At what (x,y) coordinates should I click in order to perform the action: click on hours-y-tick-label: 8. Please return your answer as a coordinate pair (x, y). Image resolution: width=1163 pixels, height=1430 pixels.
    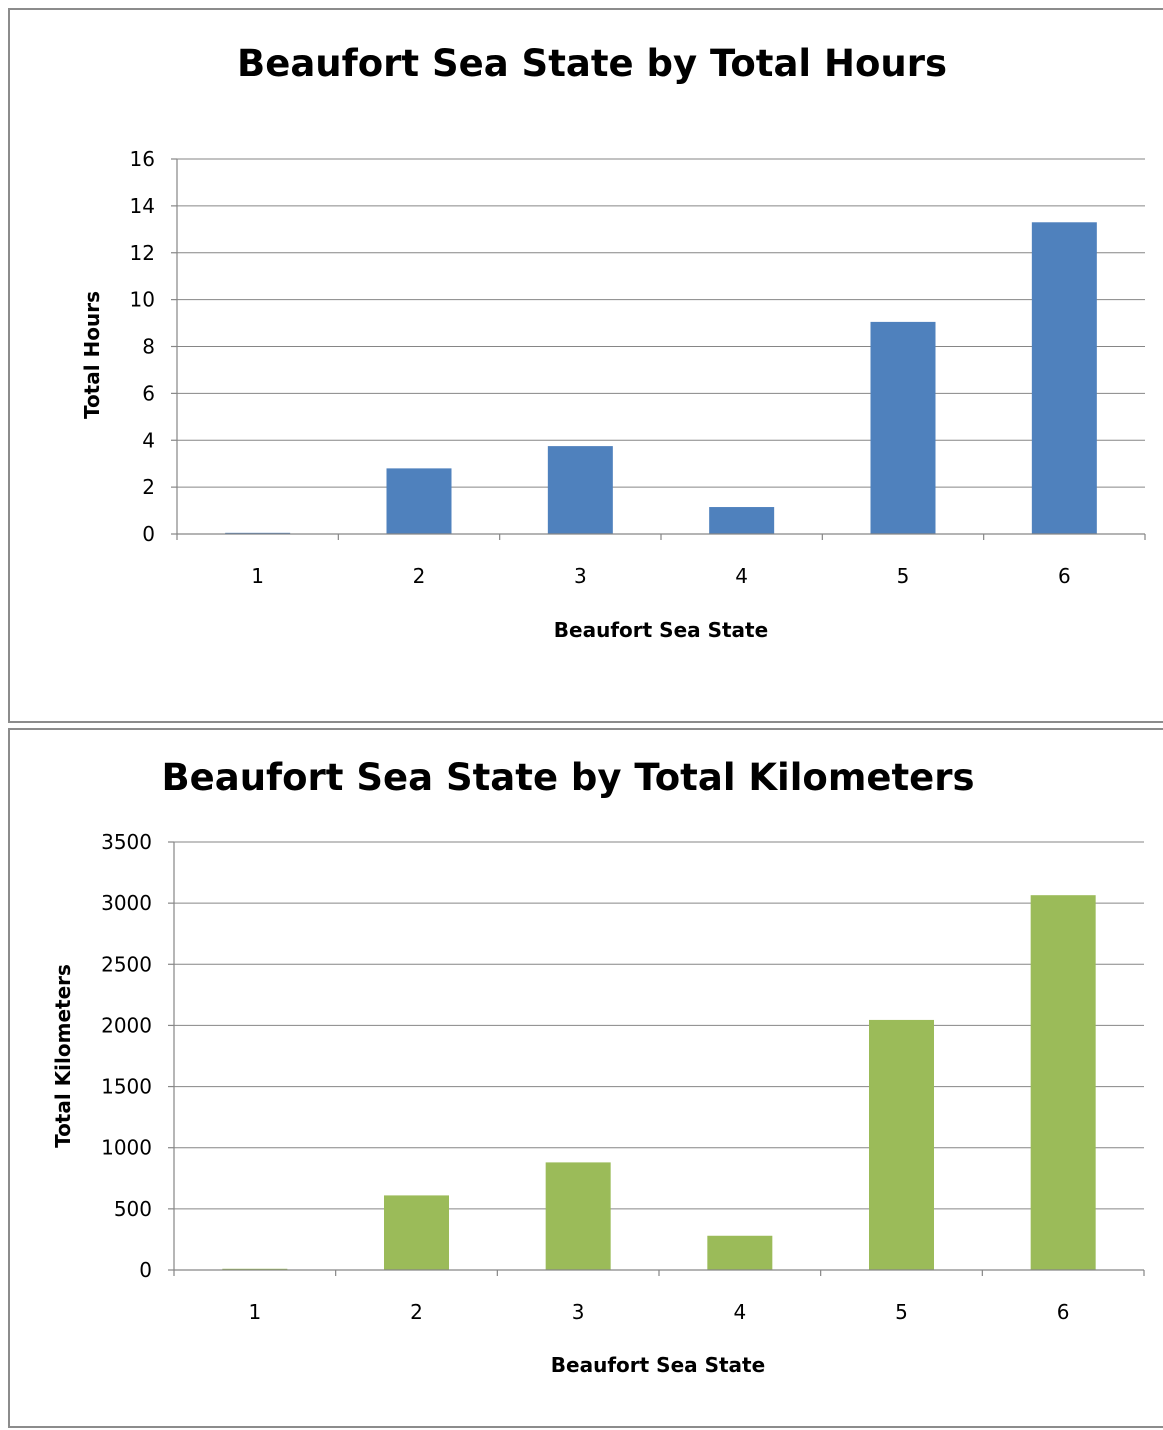
    Looking at the image, I should click on (148, 347).